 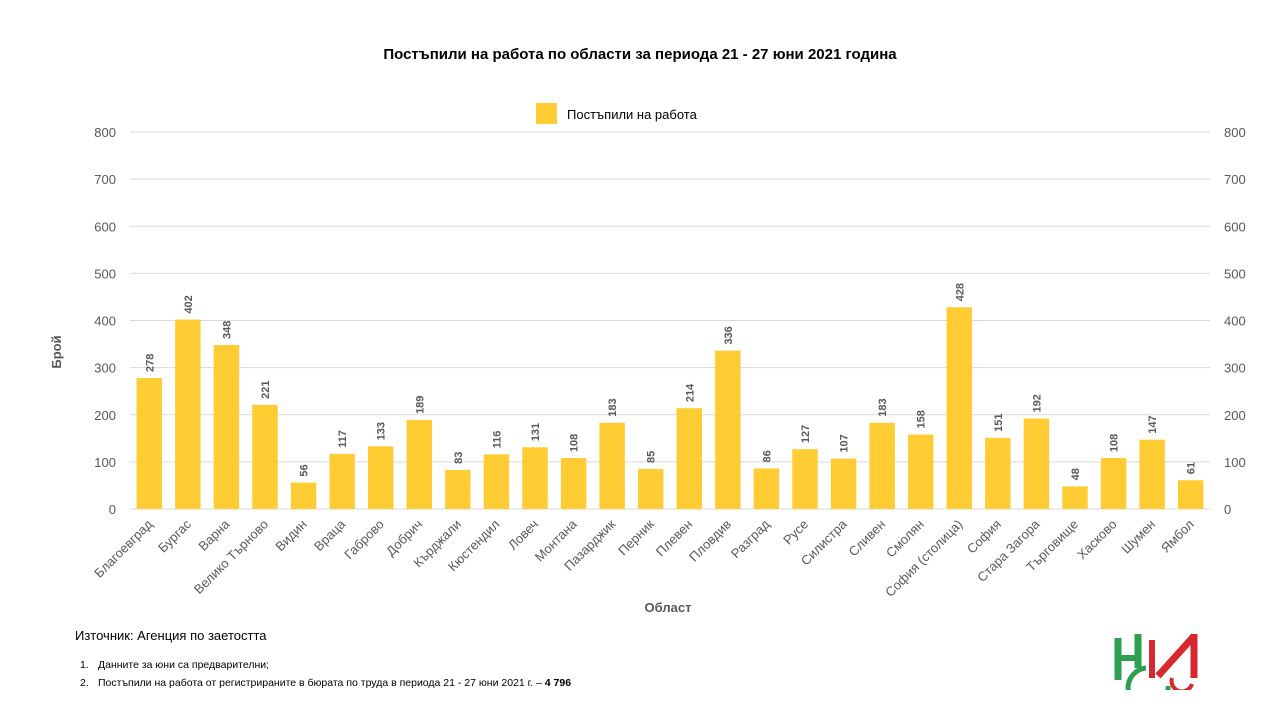 I want to click on x-tick-label: Хасково, so click(x=1097, y=540).